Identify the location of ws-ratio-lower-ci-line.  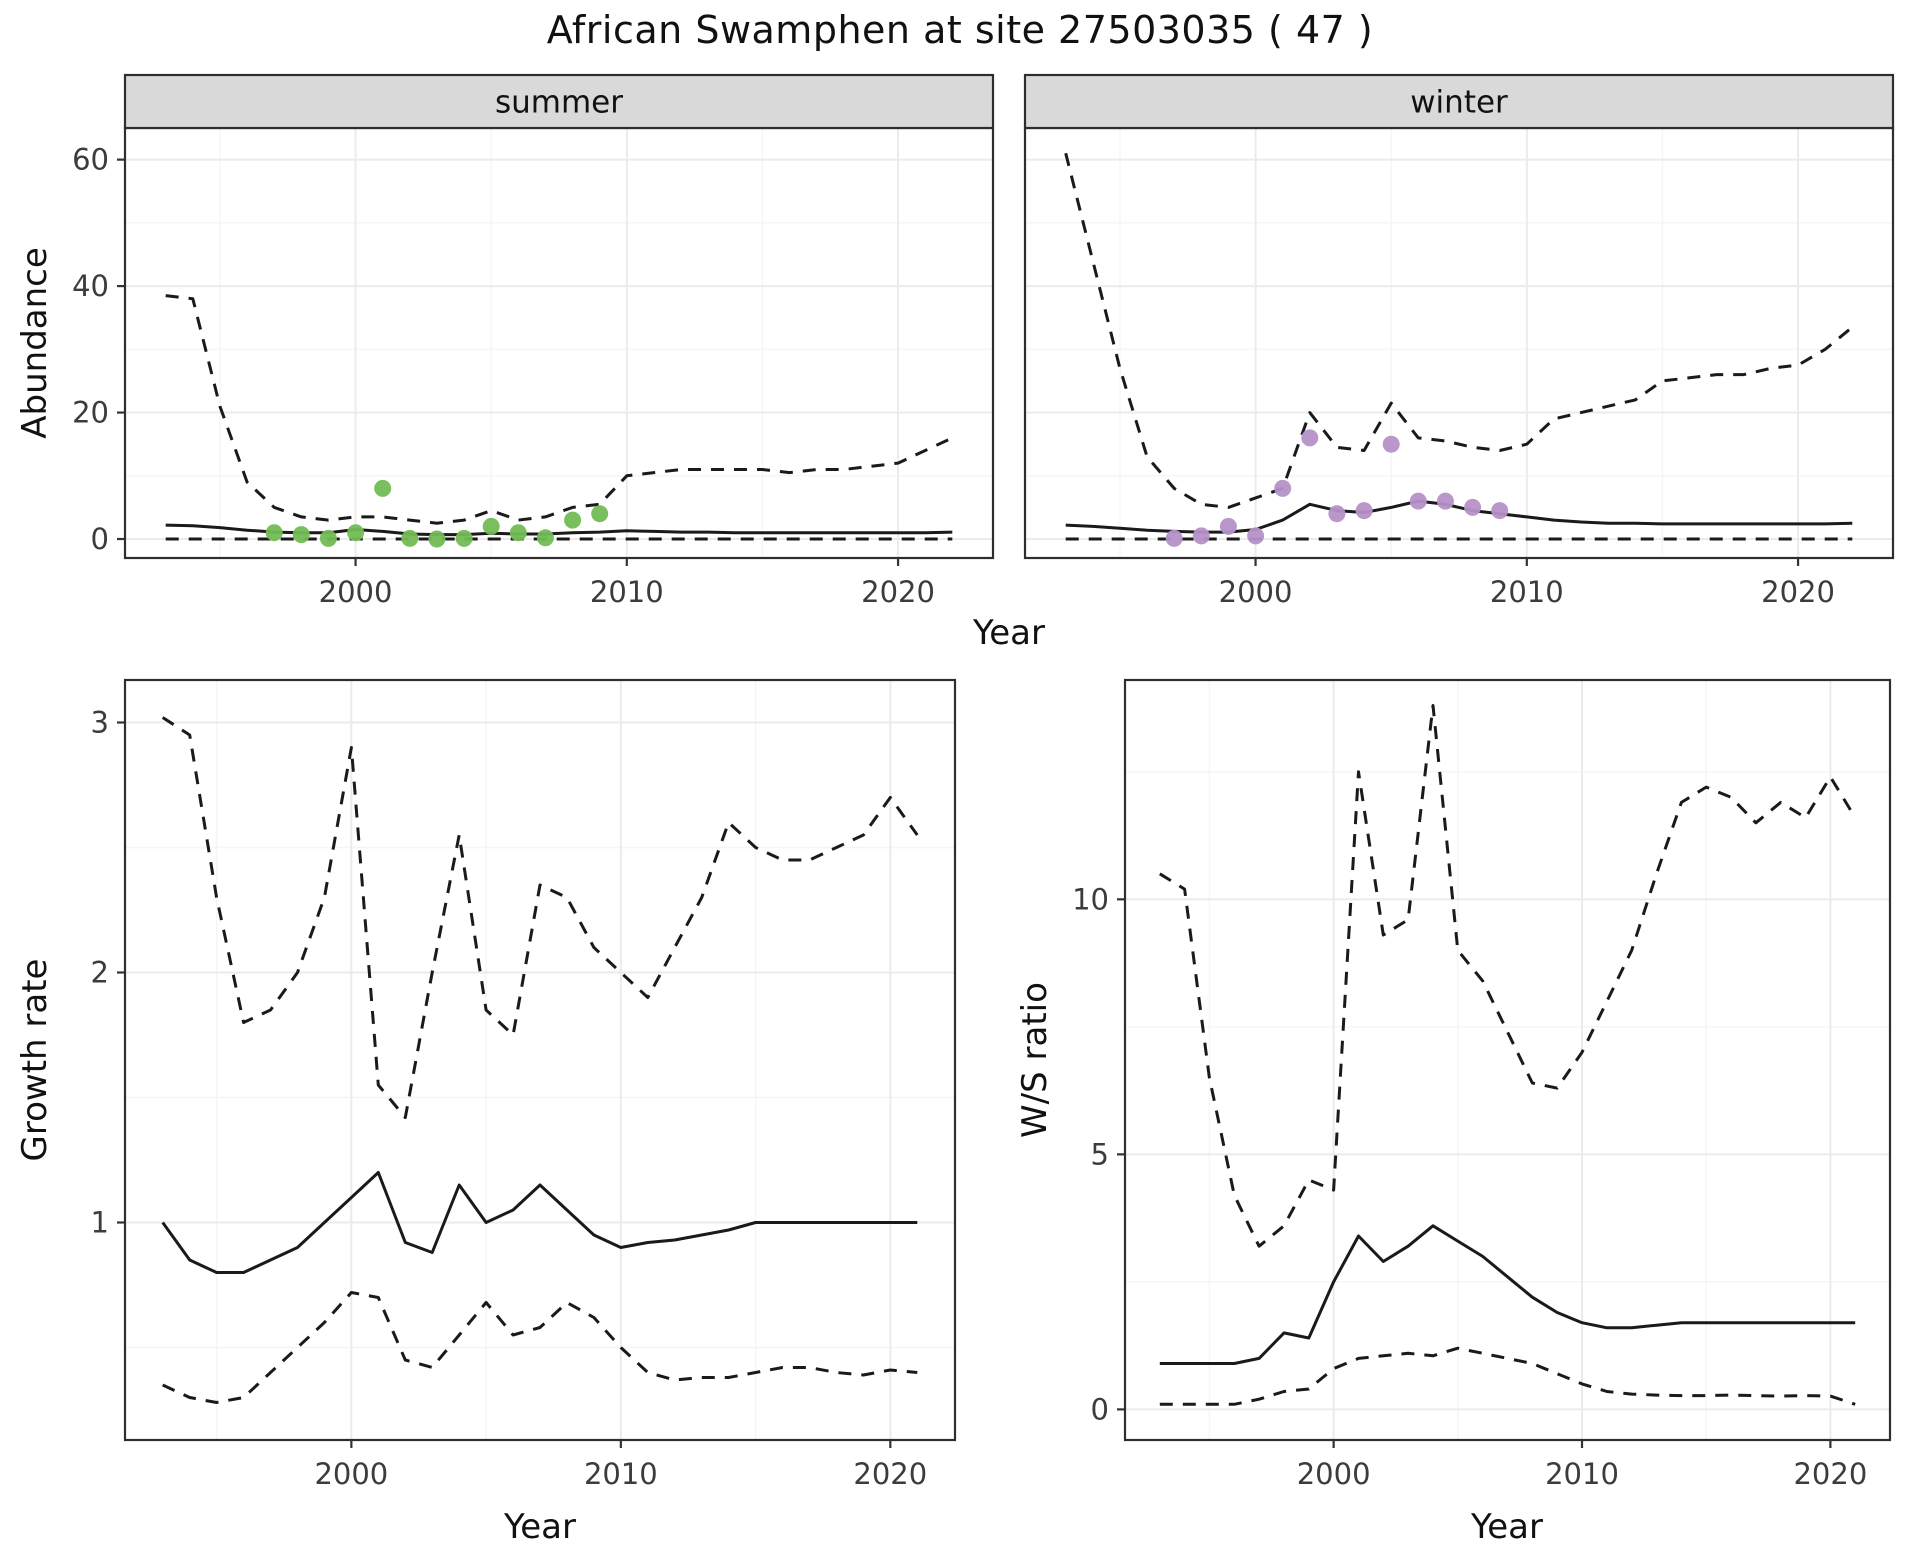
(1507, 1376).